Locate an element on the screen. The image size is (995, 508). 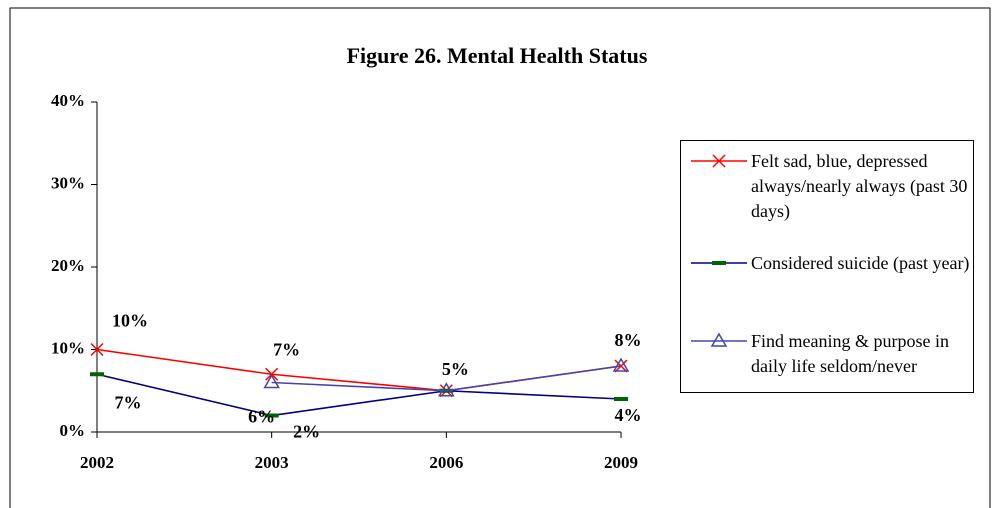
x-tick-label: 2003 is located at coordinates (272, 462).